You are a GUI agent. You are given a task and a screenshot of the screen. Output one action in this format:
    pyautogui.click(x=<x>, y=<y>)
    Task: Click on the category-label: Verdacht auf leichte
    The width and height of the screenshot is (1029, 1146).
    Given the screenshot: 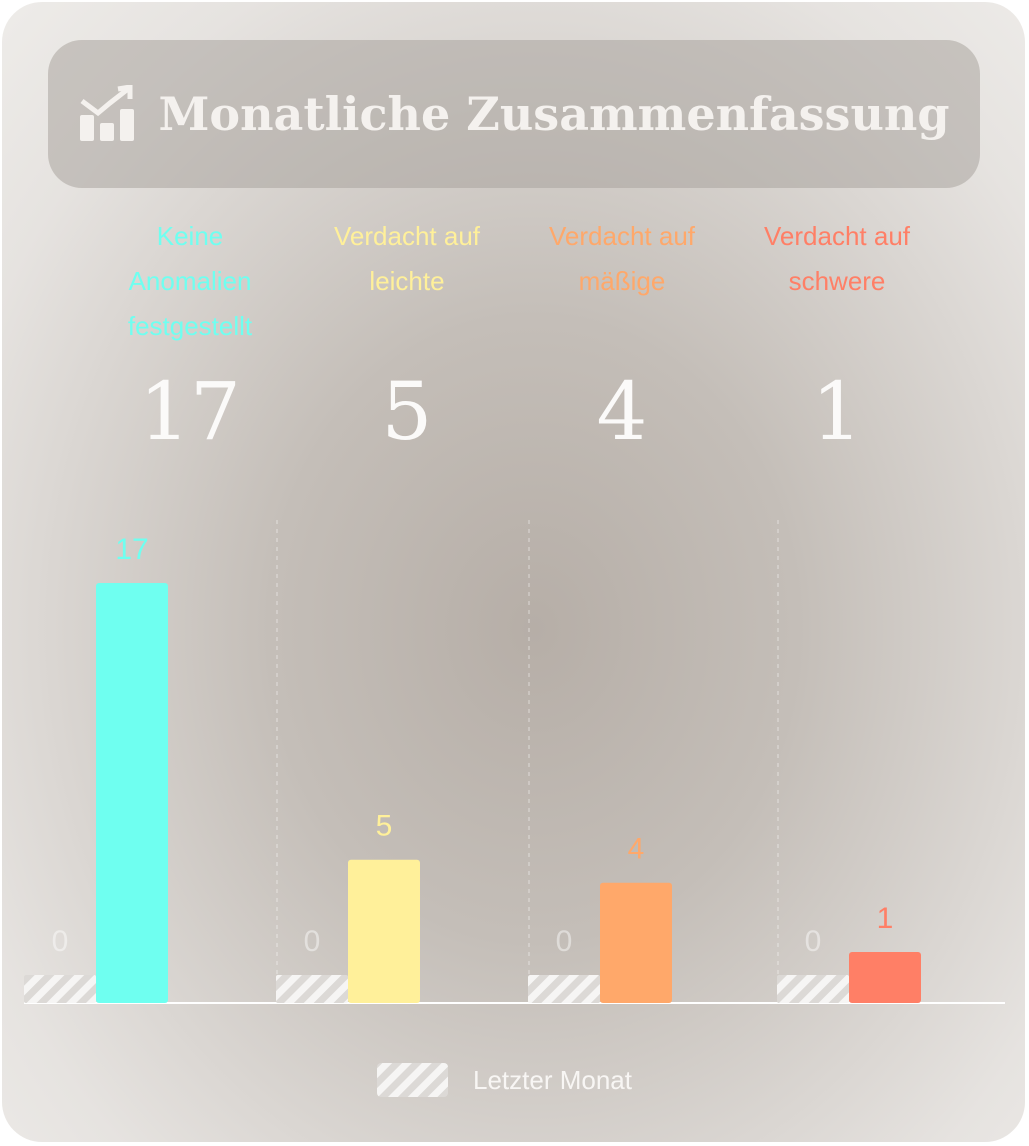 What is the action you would take?
    pyautogui.click(x=407, y=258)
    